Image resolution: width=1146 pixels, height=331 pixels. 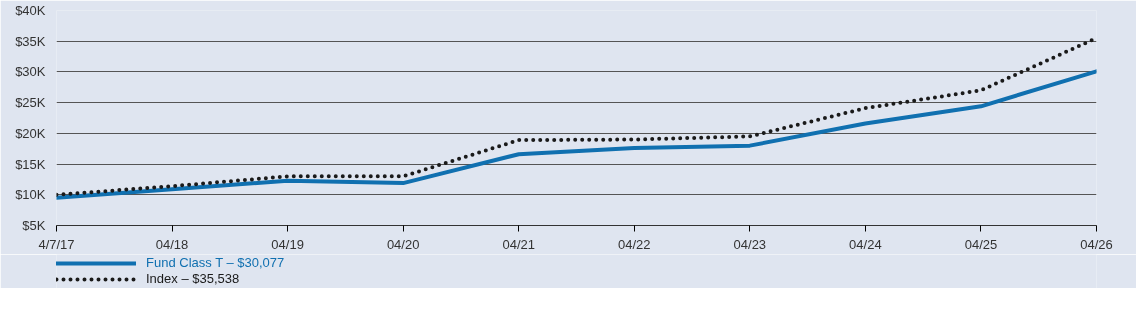 I want to click on x-tick-label: 04/18, so click(x=172, y=244).